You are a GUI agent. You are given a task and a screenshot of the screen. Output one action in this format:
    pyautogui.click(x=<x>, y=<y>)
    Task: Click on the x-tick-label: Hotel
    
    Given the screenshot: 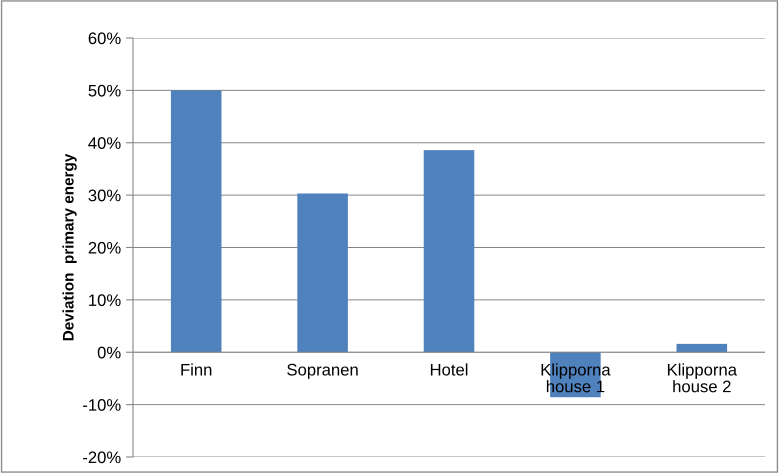 What is the action you would take?
    pyautogui.click(x=449, y=369)
    